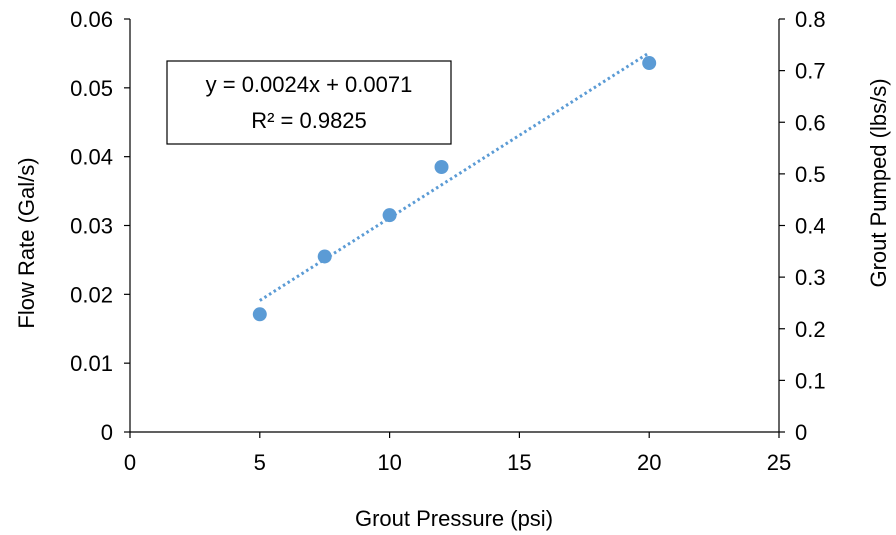 The height and width of the screenshot is (535, 896). What do you see at coordinates (91, 294) in the screenshot?
I see `y-tick-label: 0.02` at bounding box center [91, 294].